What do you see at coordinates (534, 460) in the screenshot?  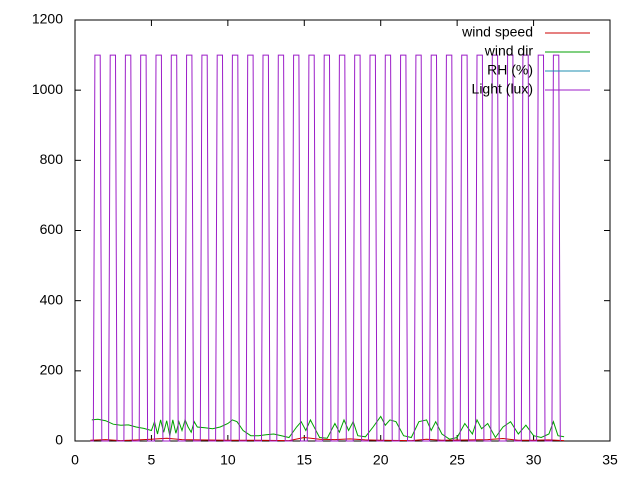 I see `x-tick-label: 30` at bounding box center [534, 460].